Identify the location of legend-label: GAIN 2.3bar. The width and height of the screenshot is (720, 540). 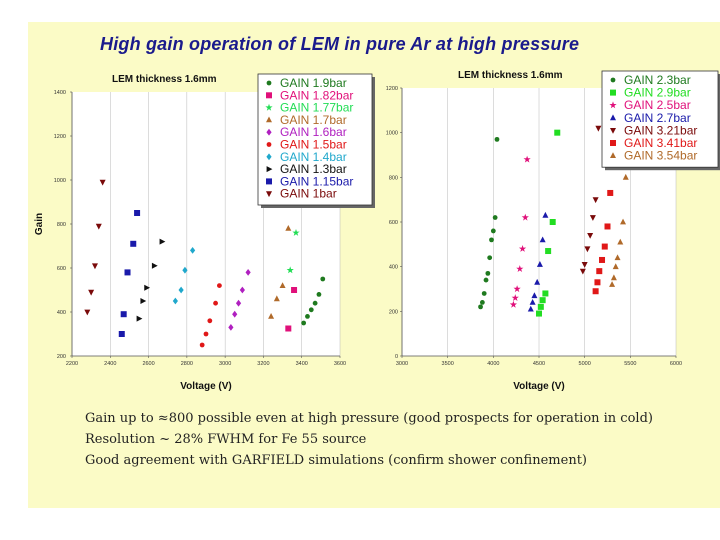
(657, 80).